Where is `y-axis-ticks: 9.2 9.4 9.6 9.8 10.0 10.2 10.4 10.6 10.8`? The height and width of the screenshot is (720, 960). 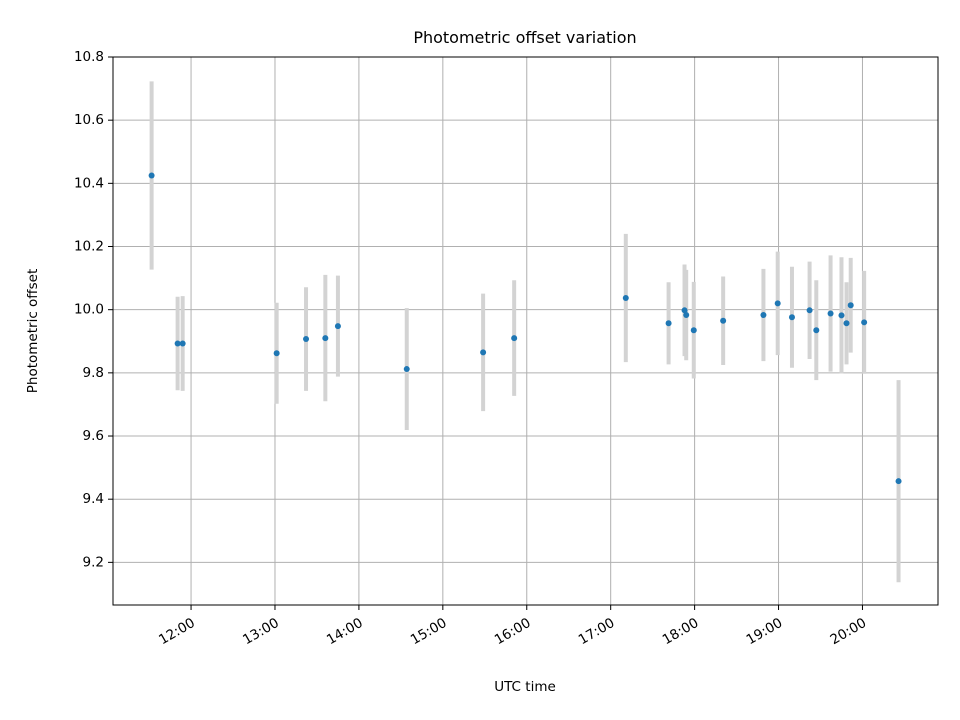
y-axis-ticks: 9.2 9.4 9.6 9.8 10.0 10.2 10.4 10.6 10.8 is located at coordinates (93, 309).